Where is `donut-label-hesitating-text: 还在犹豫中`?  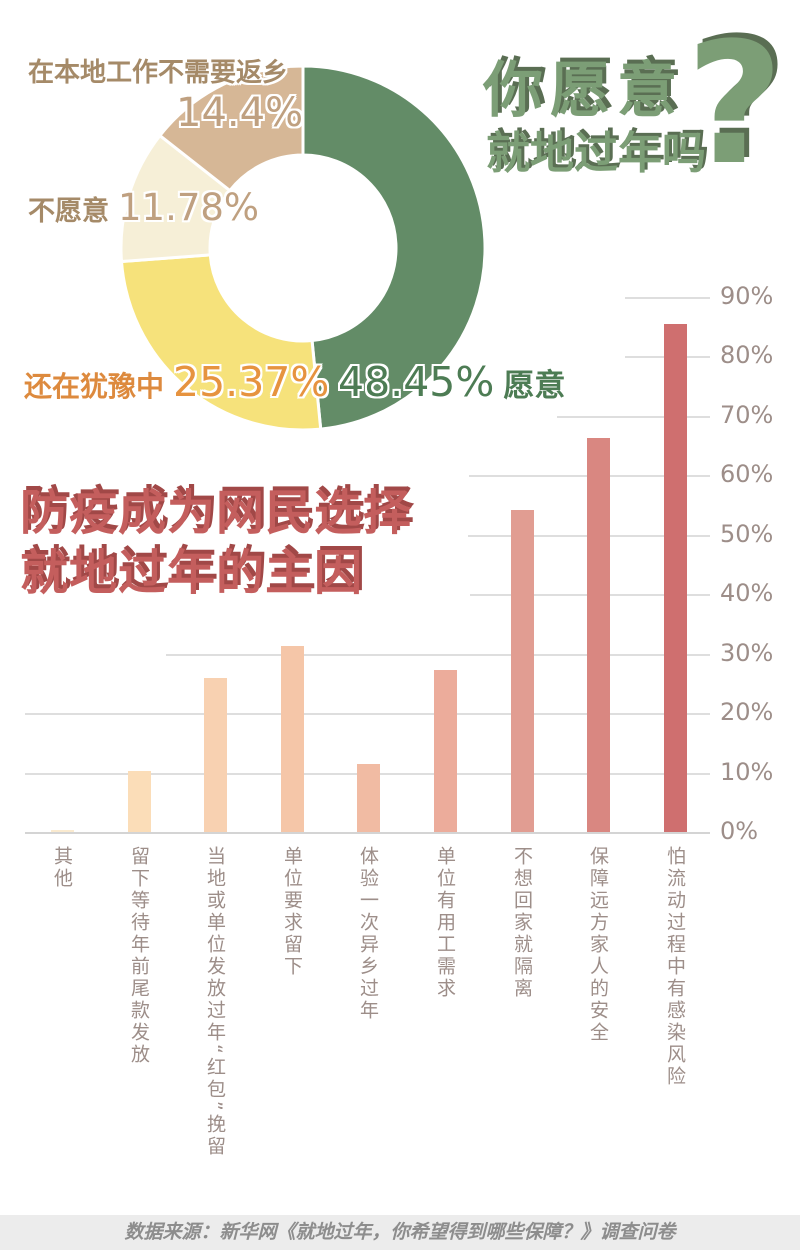
donut-label-hesitating-text: 还在犹豫中 is located at coordinates (94, 386).